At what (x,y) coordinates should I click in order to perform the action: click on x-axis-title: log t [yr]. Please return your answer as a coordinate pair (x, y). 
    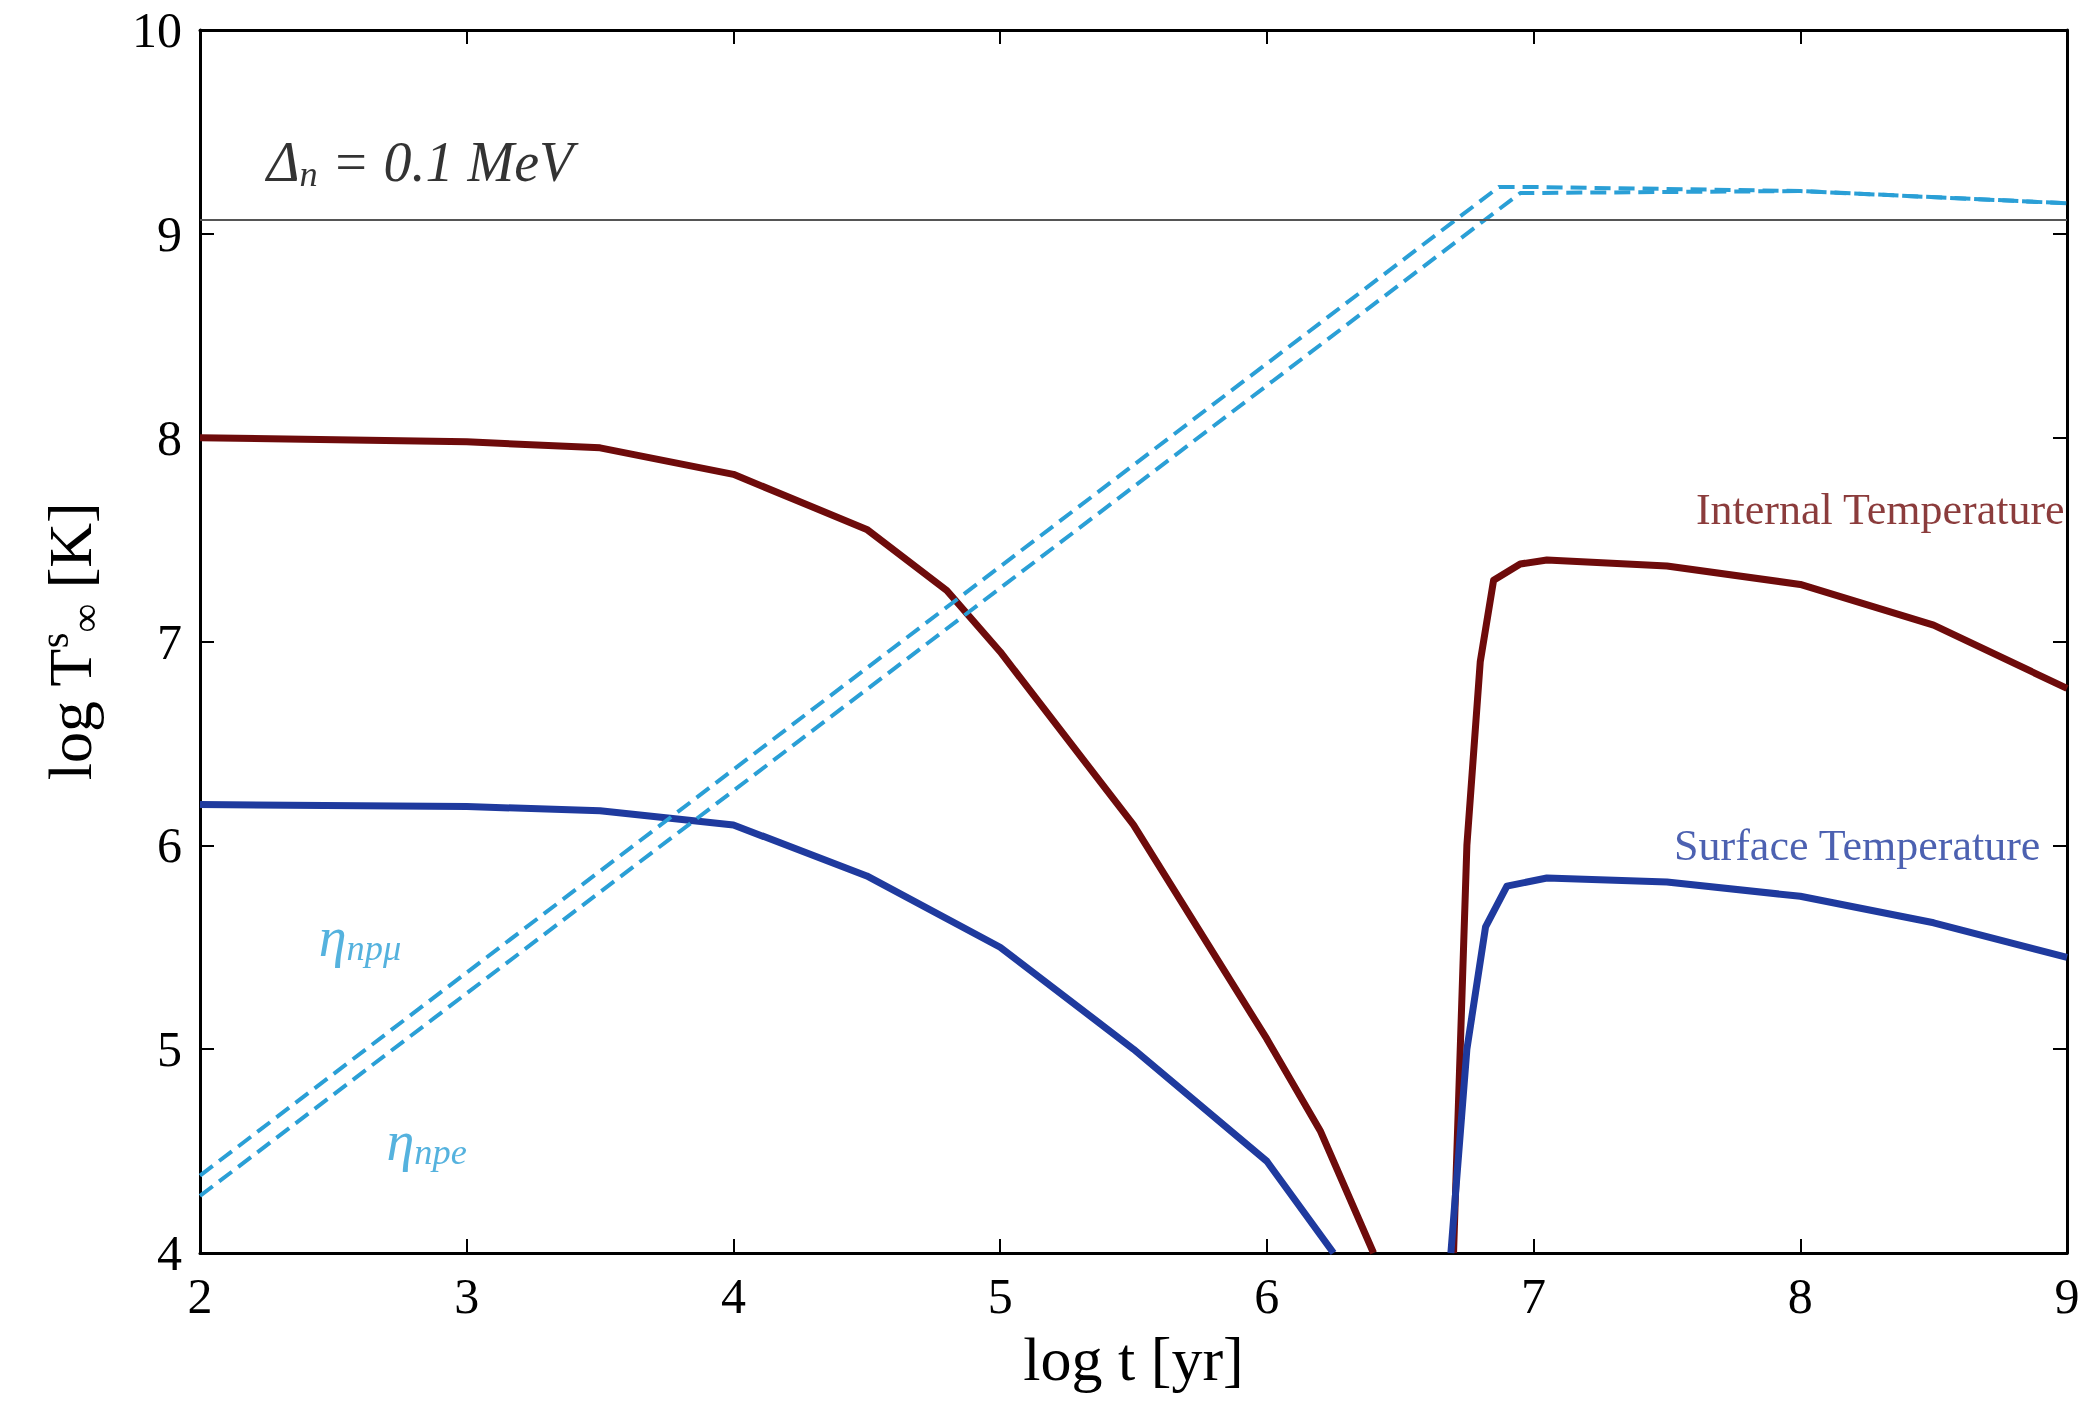
    Looking at the image, I should click on (1133, 1359).